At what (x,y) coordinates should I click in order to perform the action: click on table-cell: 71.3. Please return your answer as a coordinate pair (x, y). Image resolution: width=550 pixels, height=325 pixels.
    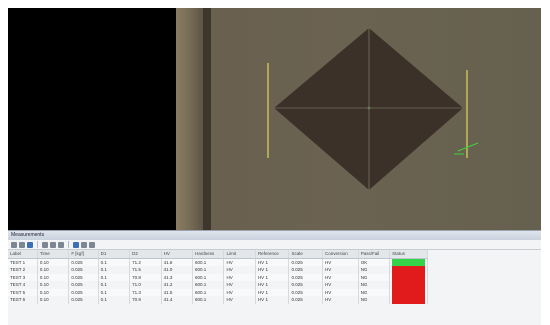
    Looking at the image, I should click on (145, 292).